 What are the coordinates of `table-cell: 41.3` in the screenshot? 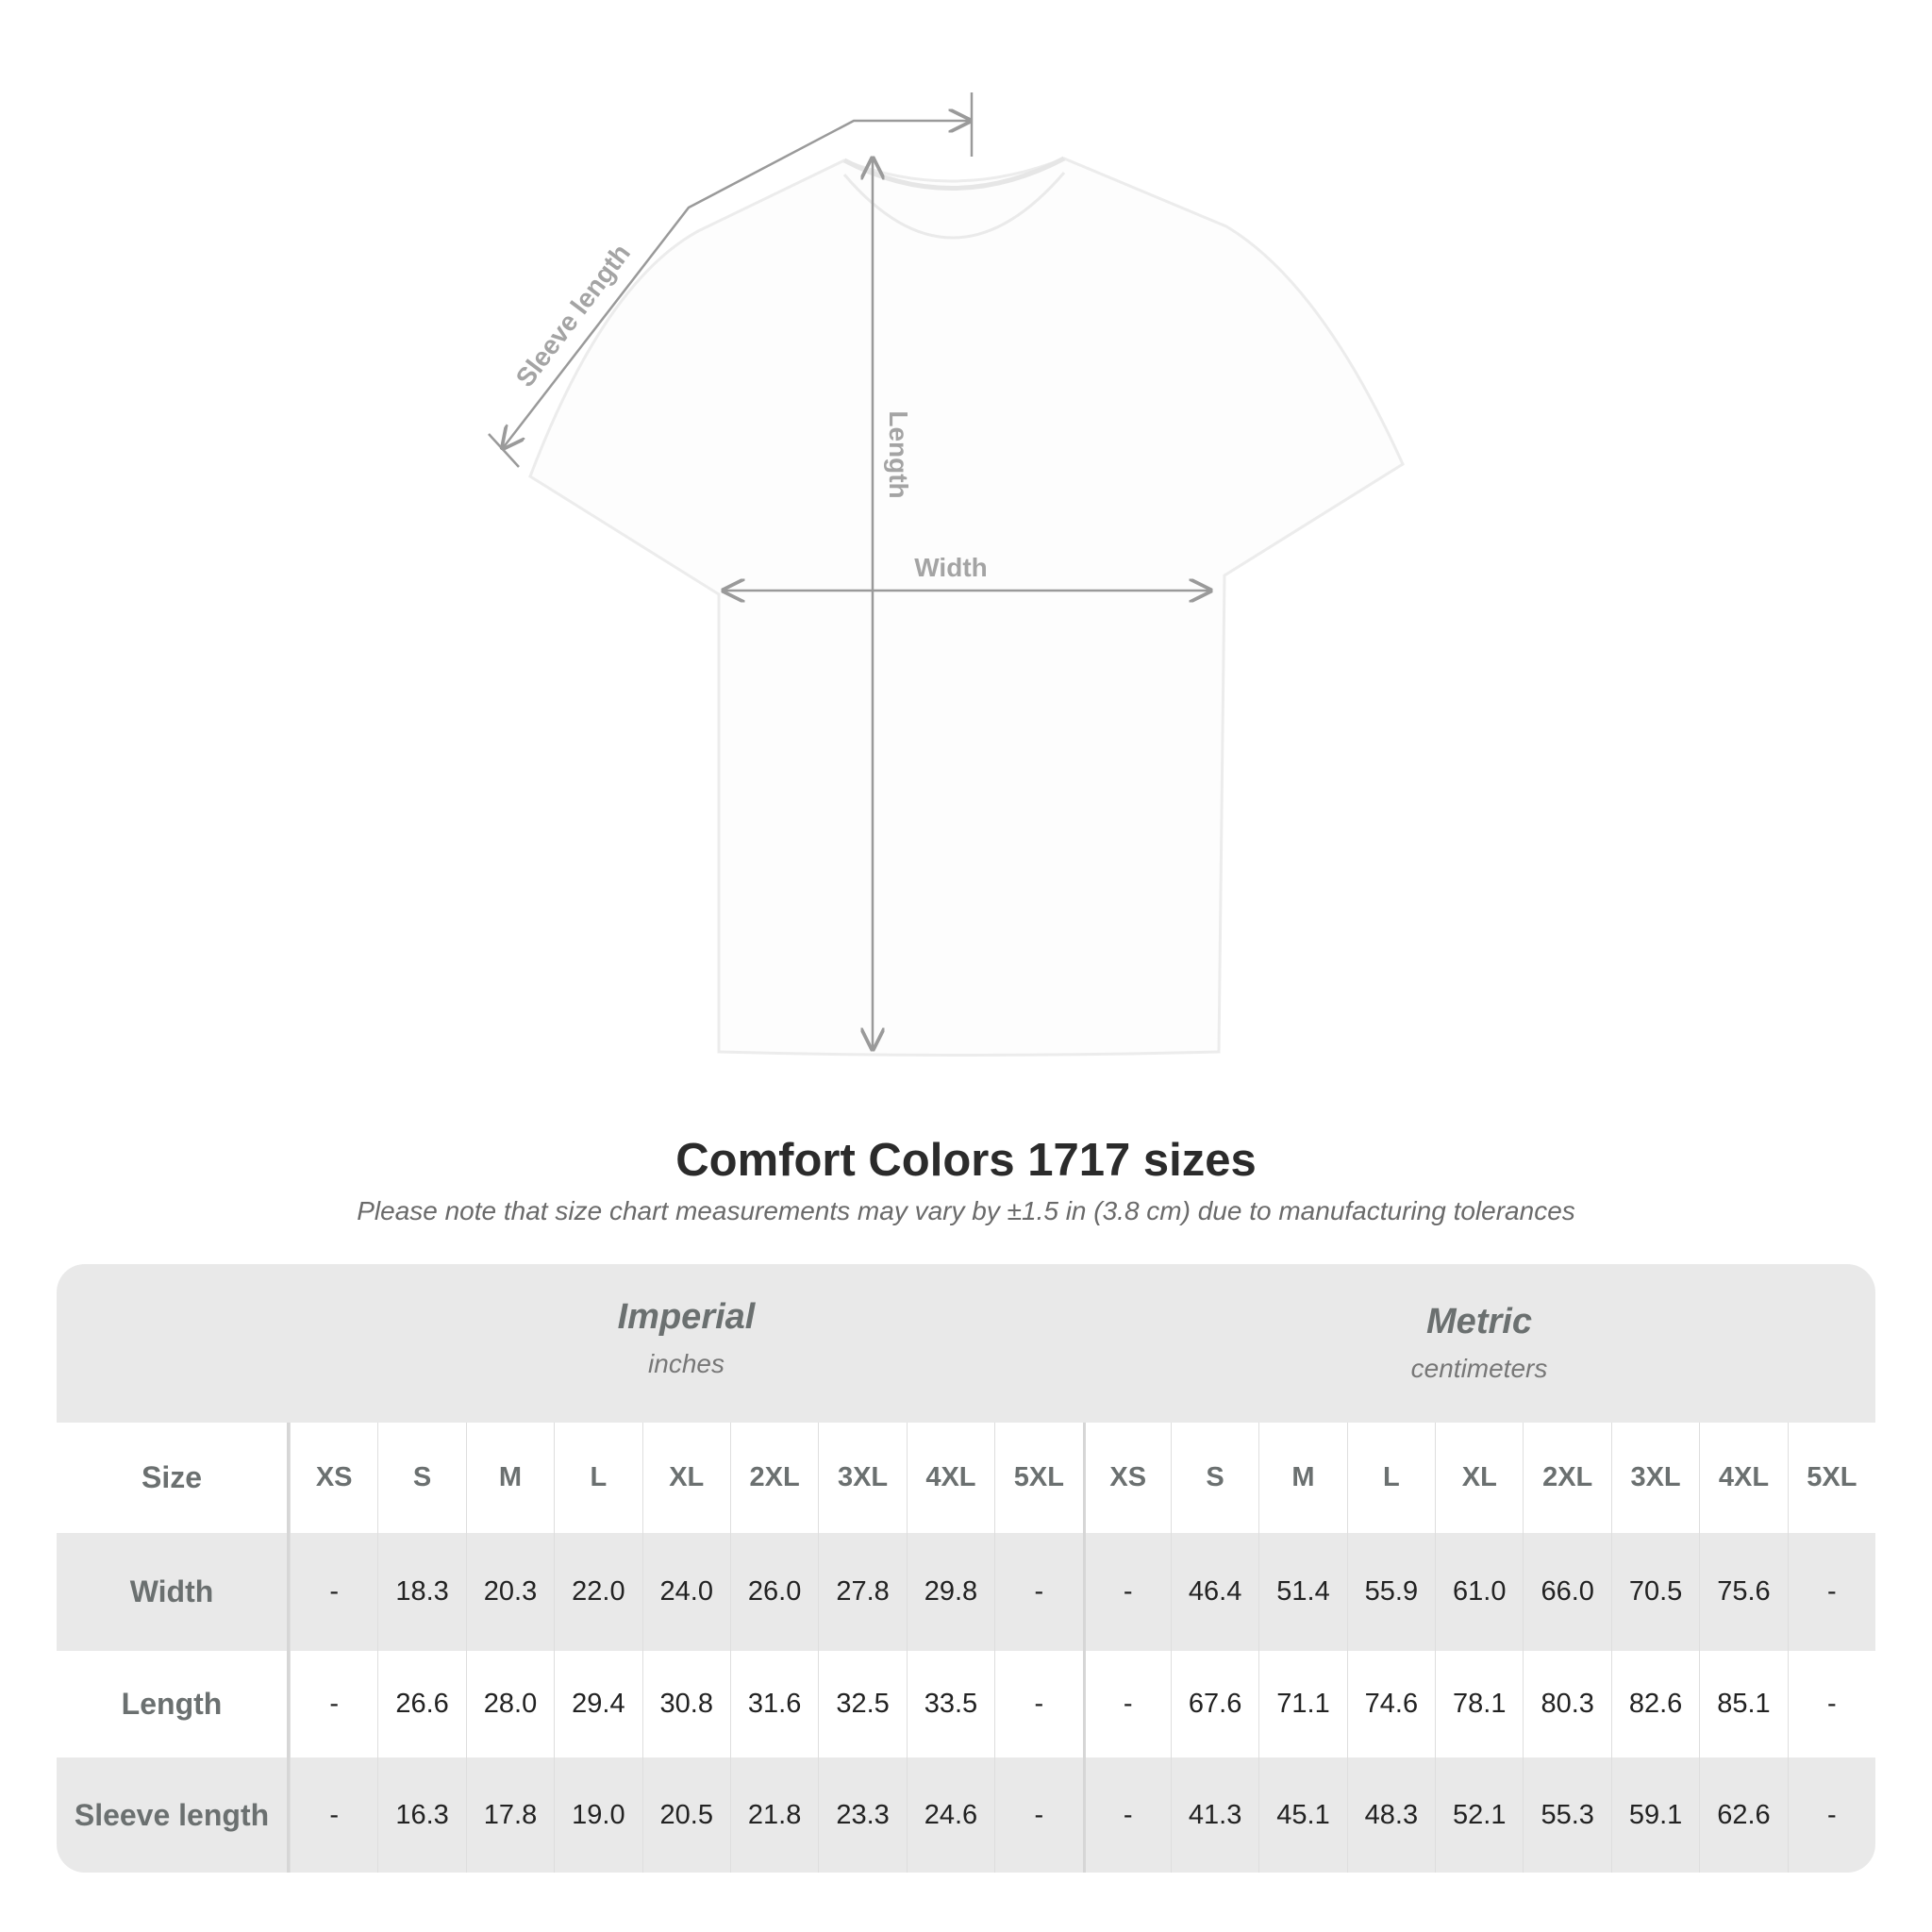 It's located at (1214, 1815).